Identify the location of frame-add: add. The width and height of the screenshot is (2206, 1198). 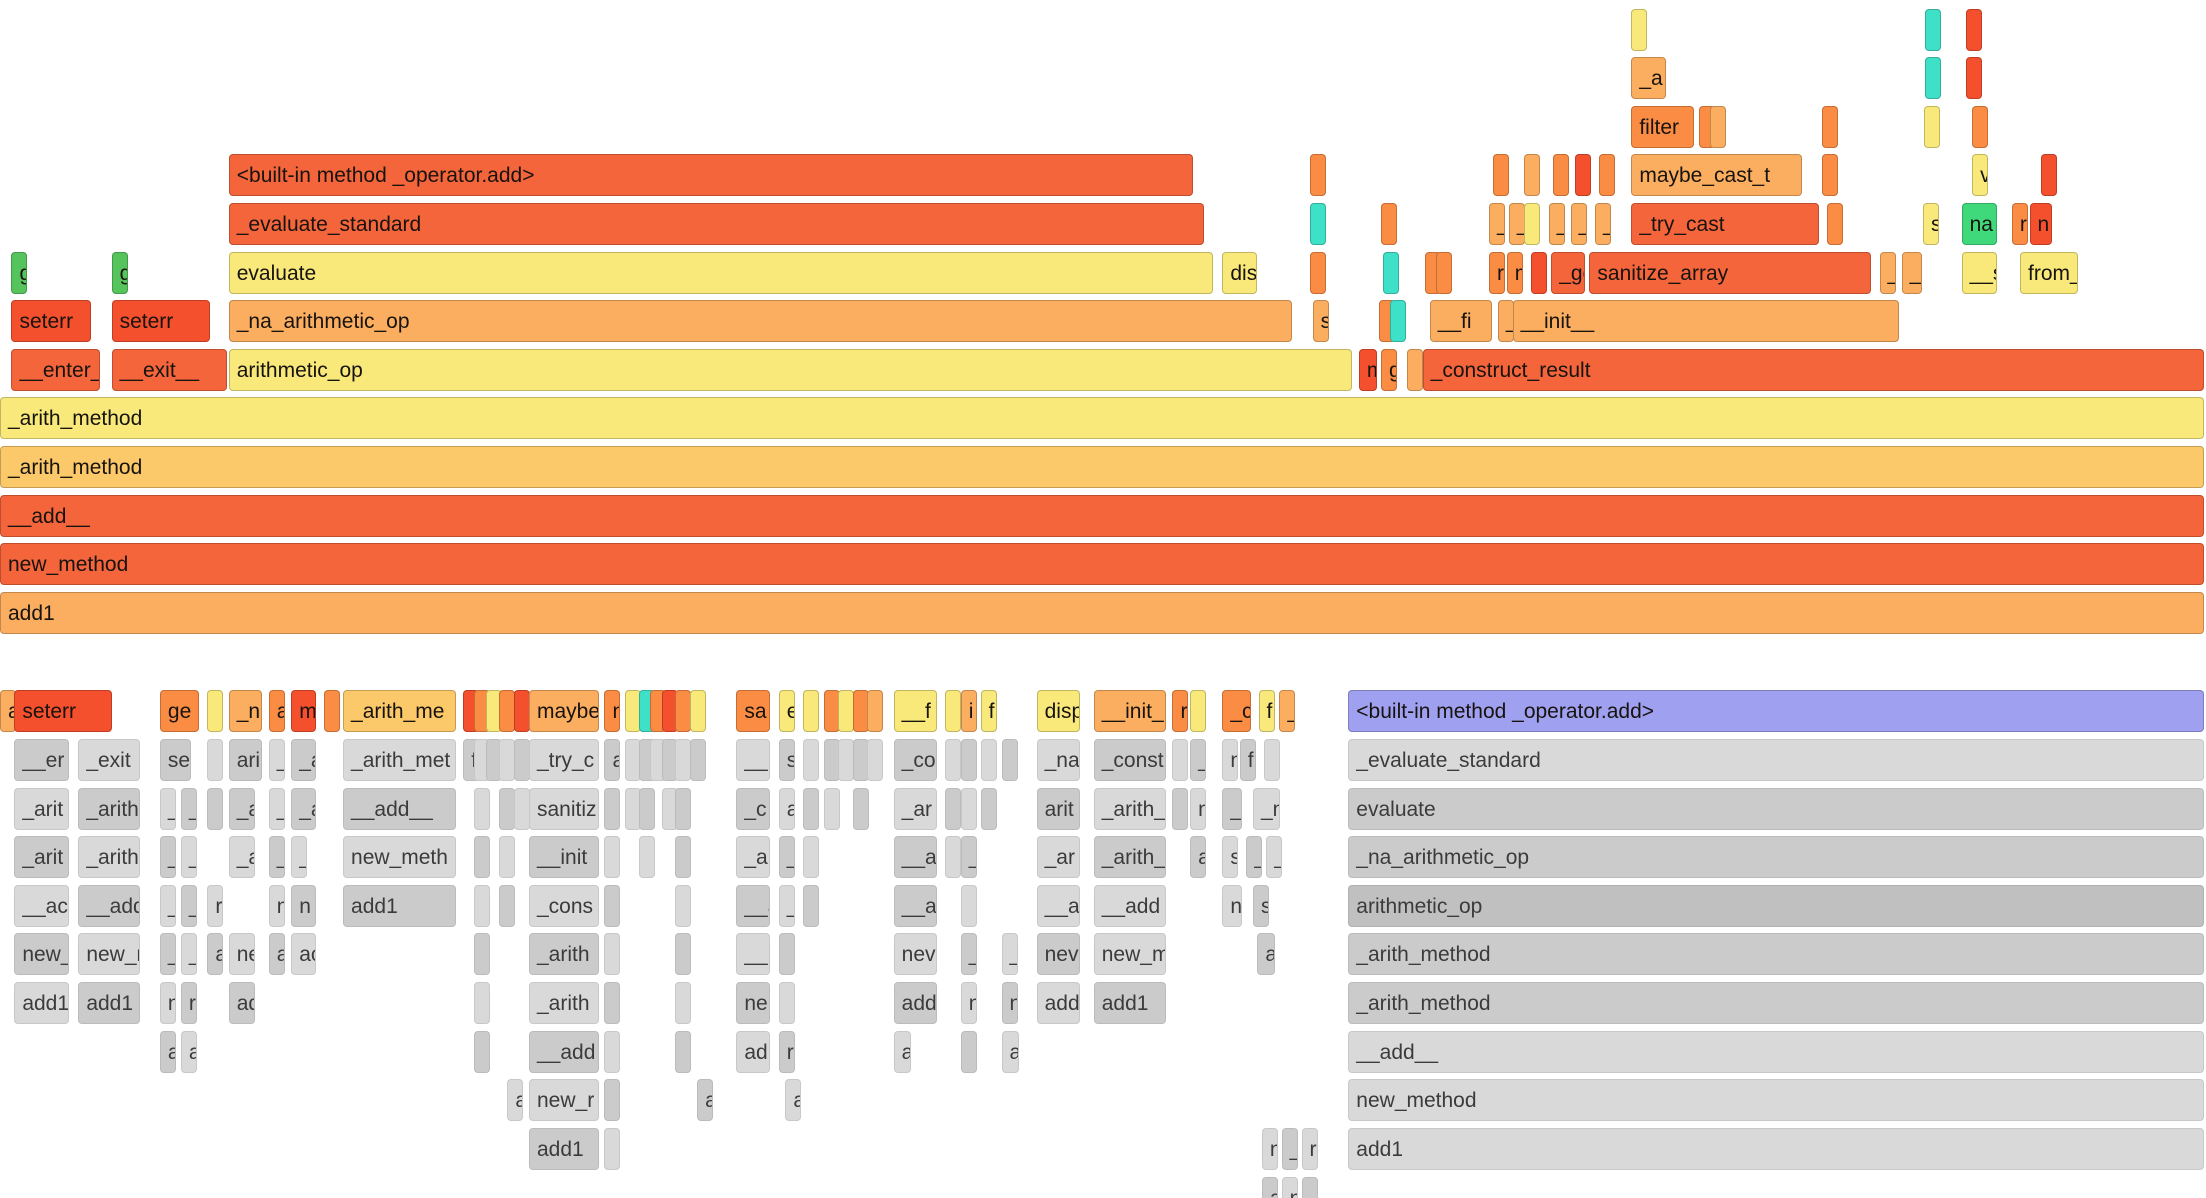
(1058, 1003).